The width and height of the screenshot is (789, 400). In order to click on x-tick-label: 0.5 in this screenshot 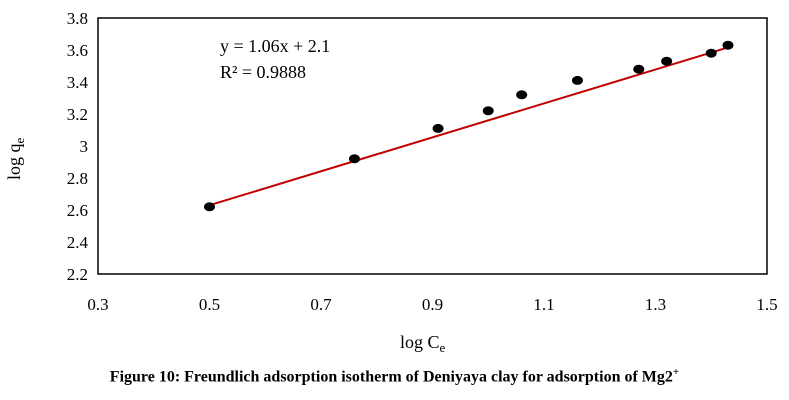, I will do `click(209, 304)`.